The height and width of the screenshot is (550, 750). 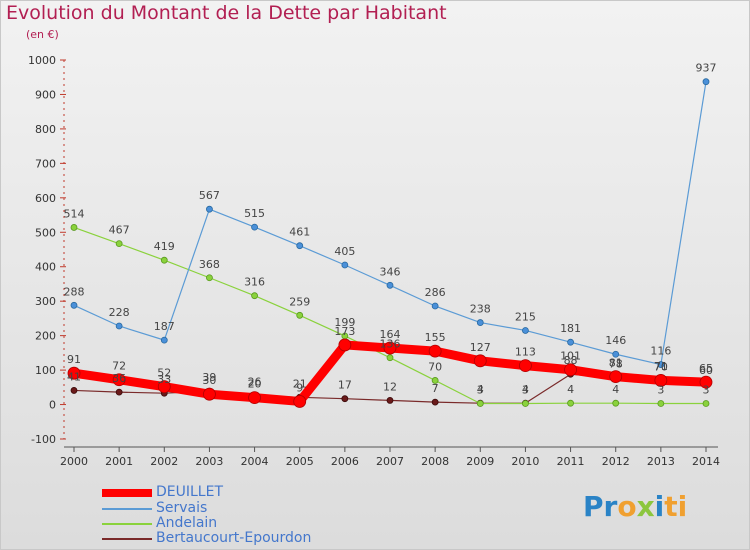 I want to click on x-tick-label: 2012, so click(x=616, y=461).